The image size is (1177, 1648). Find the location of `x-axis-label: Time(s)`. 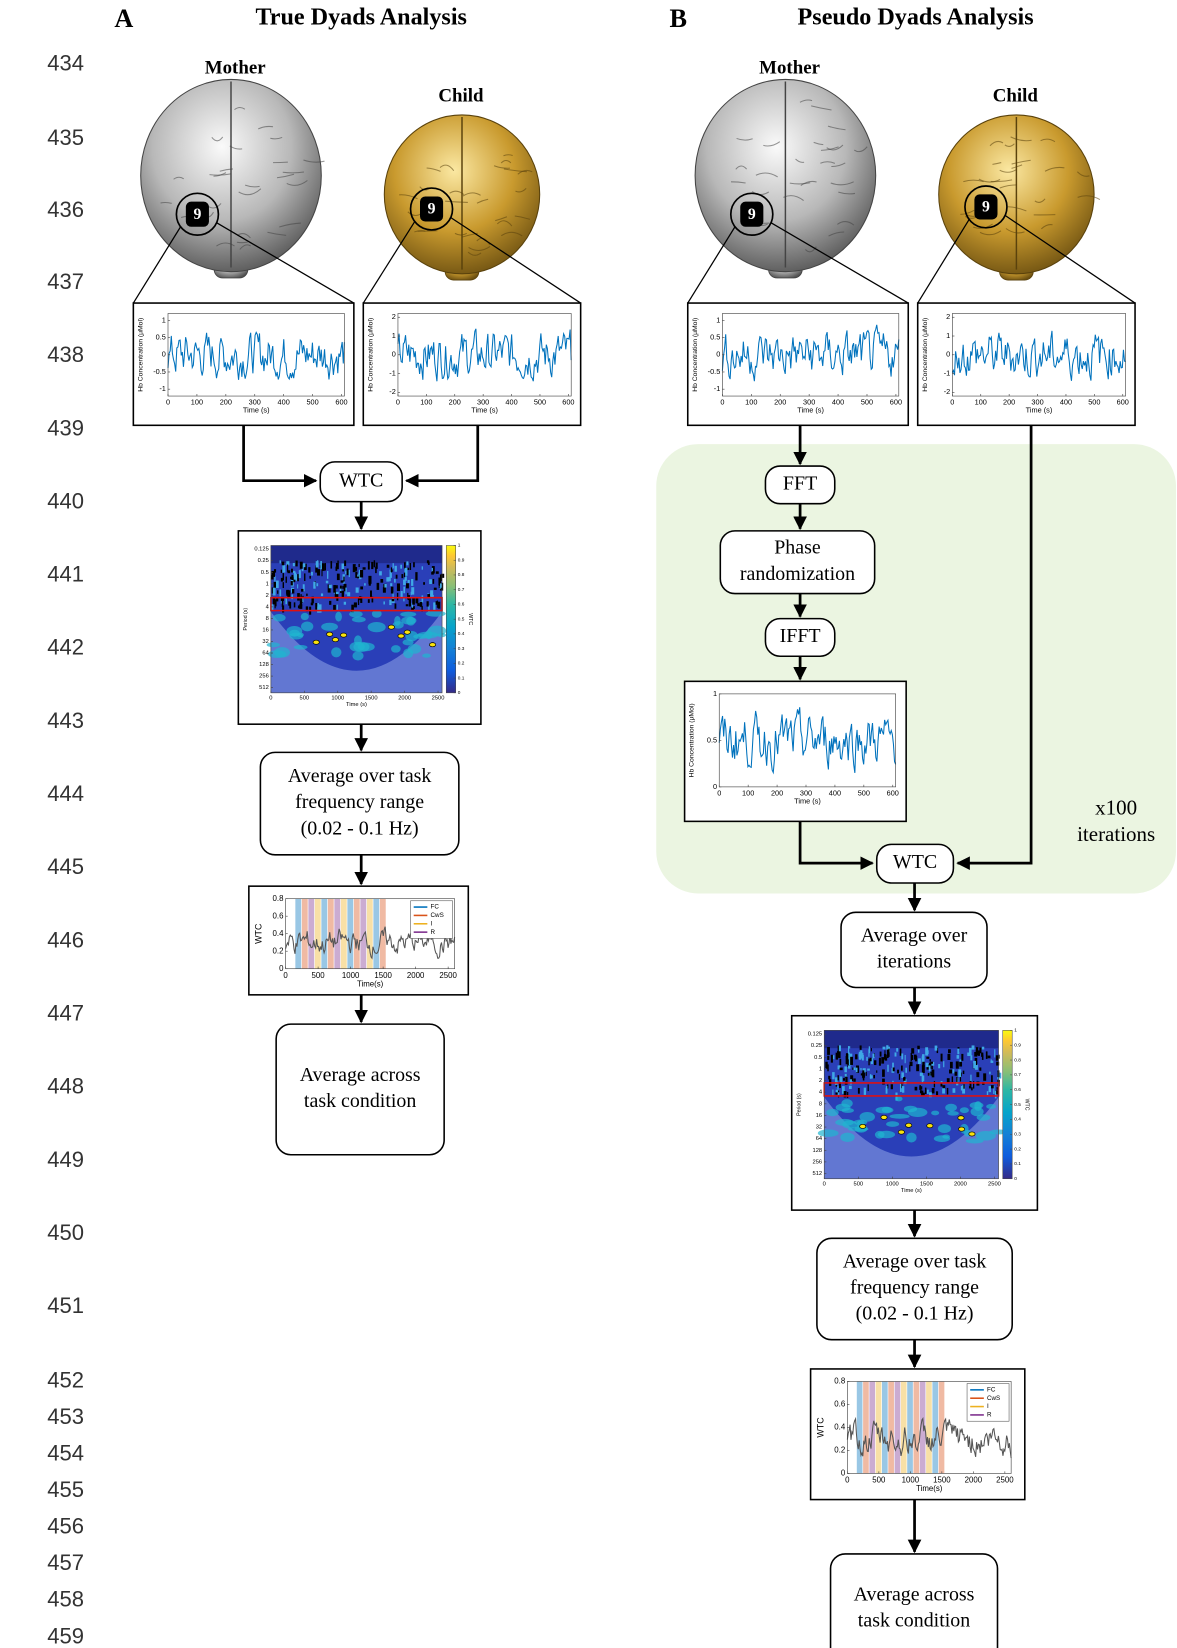

x-axis-label: Time(s) is located at coordinates (370, 983).